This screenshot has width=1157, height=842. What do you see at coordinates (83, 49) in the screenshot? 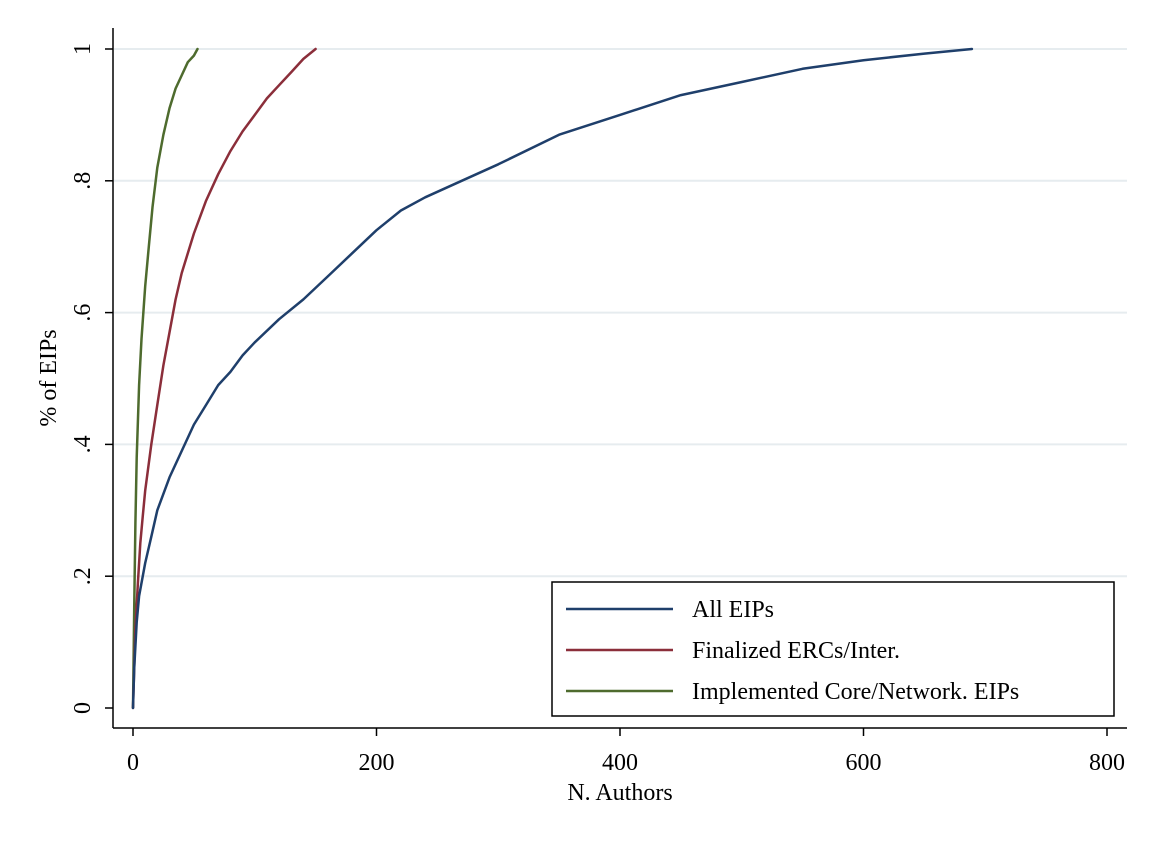
I see `y-tick-label: 1` at bounding box center [83, 49].